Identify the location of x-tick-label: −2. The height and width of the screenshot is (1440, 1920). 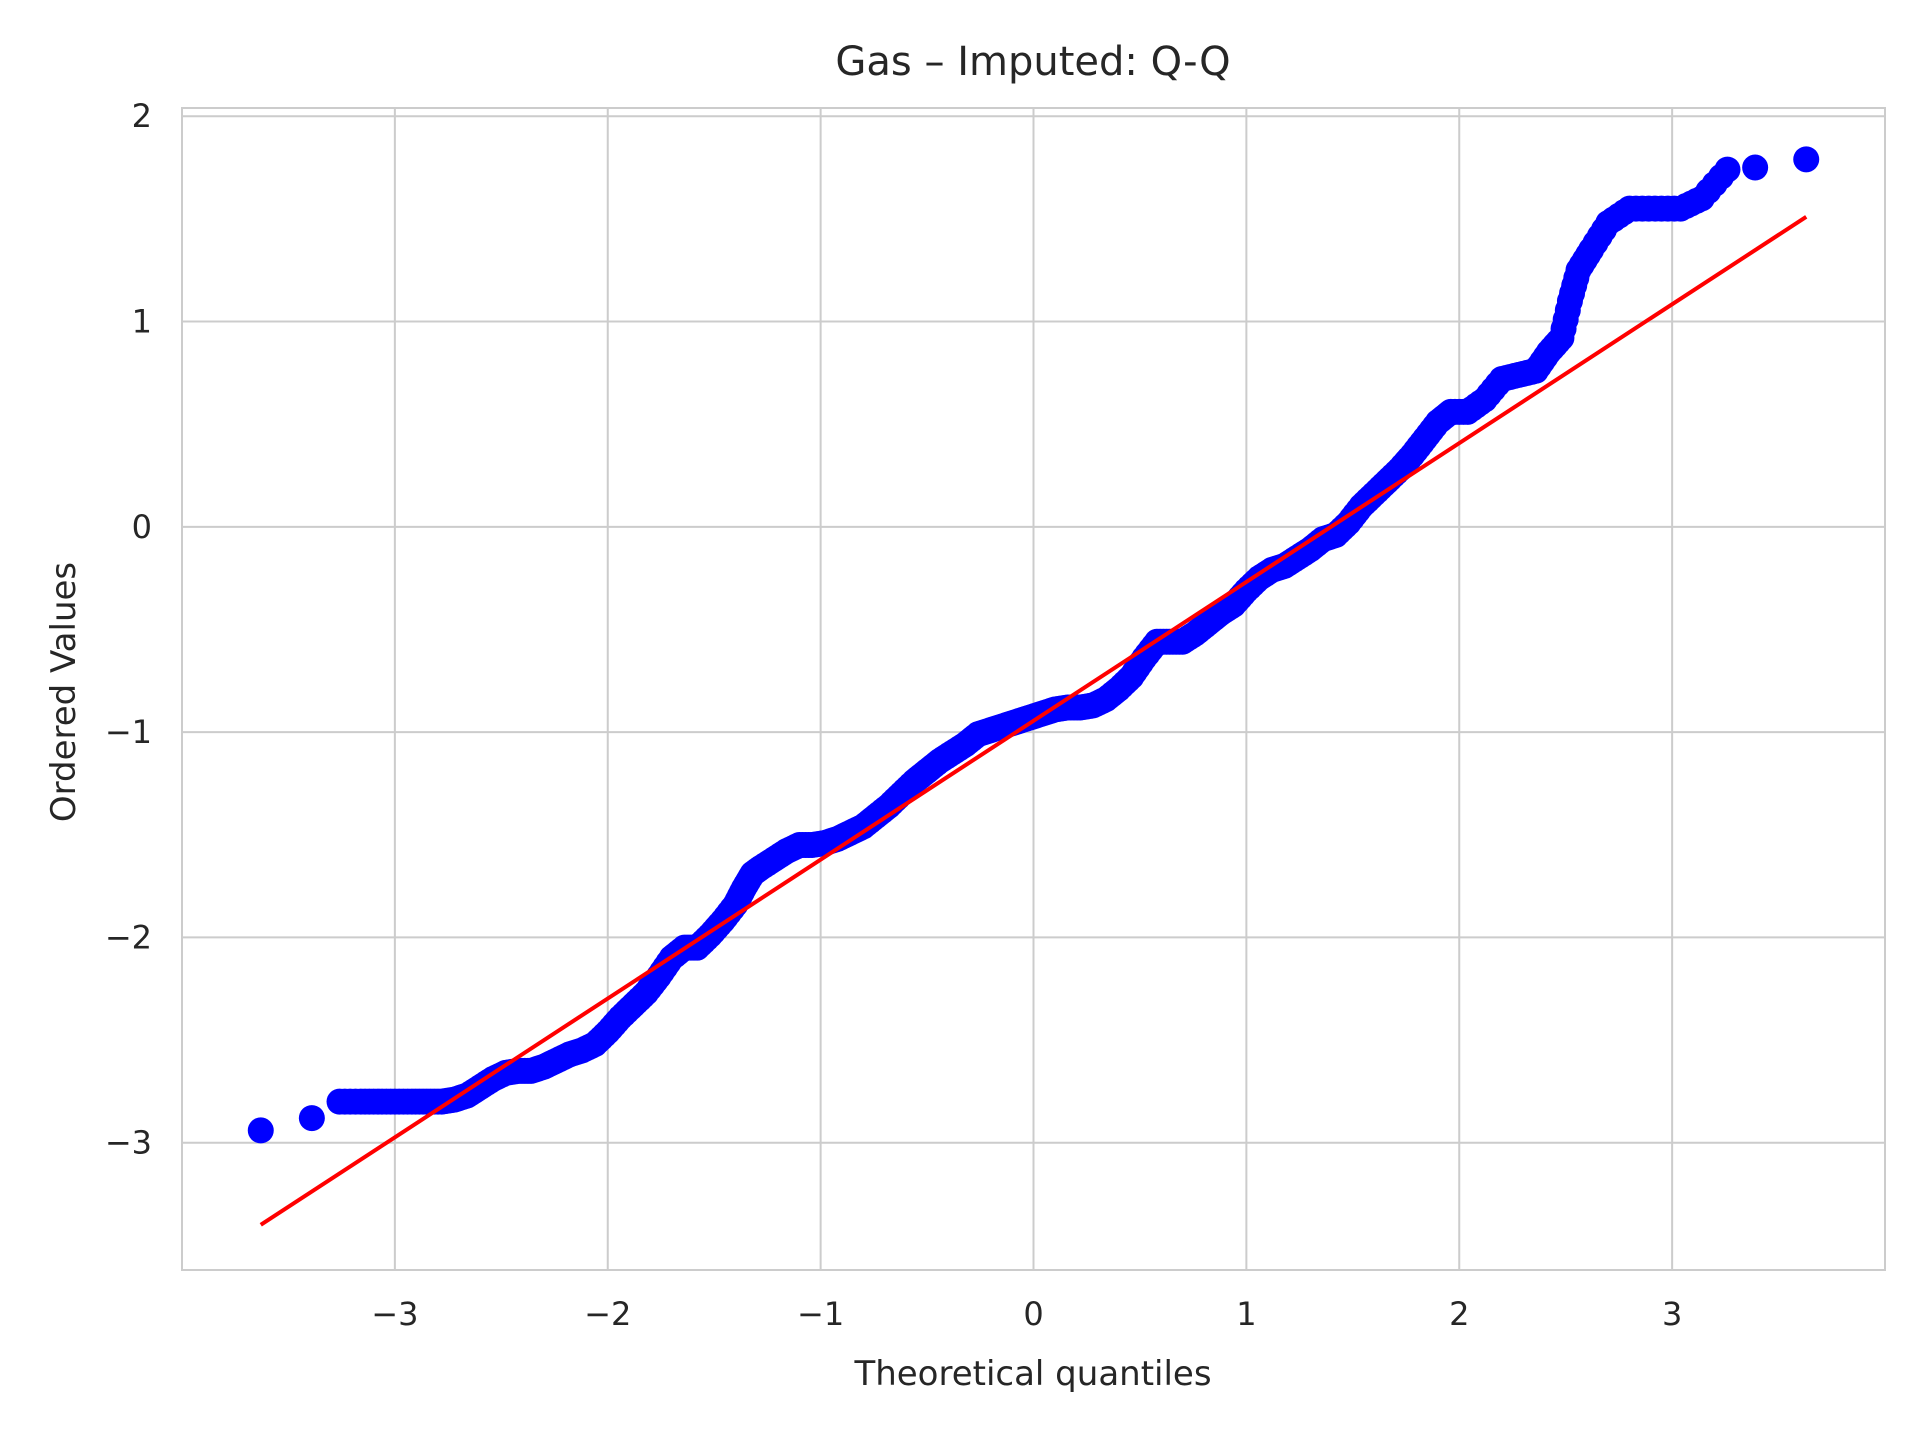
(607, 1314).